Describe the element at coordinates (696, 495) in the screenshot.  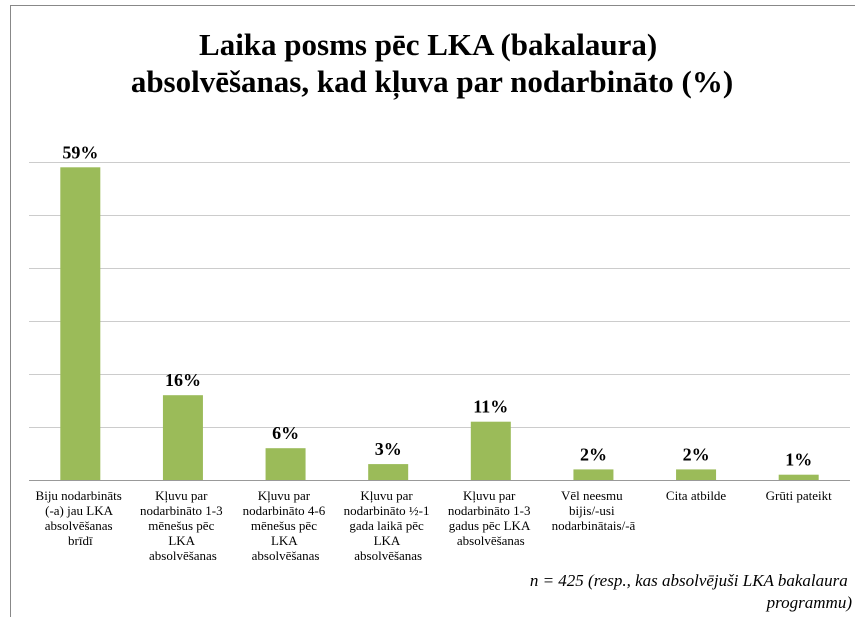
I see `x-tick-label: Cita atbilde` at that location.